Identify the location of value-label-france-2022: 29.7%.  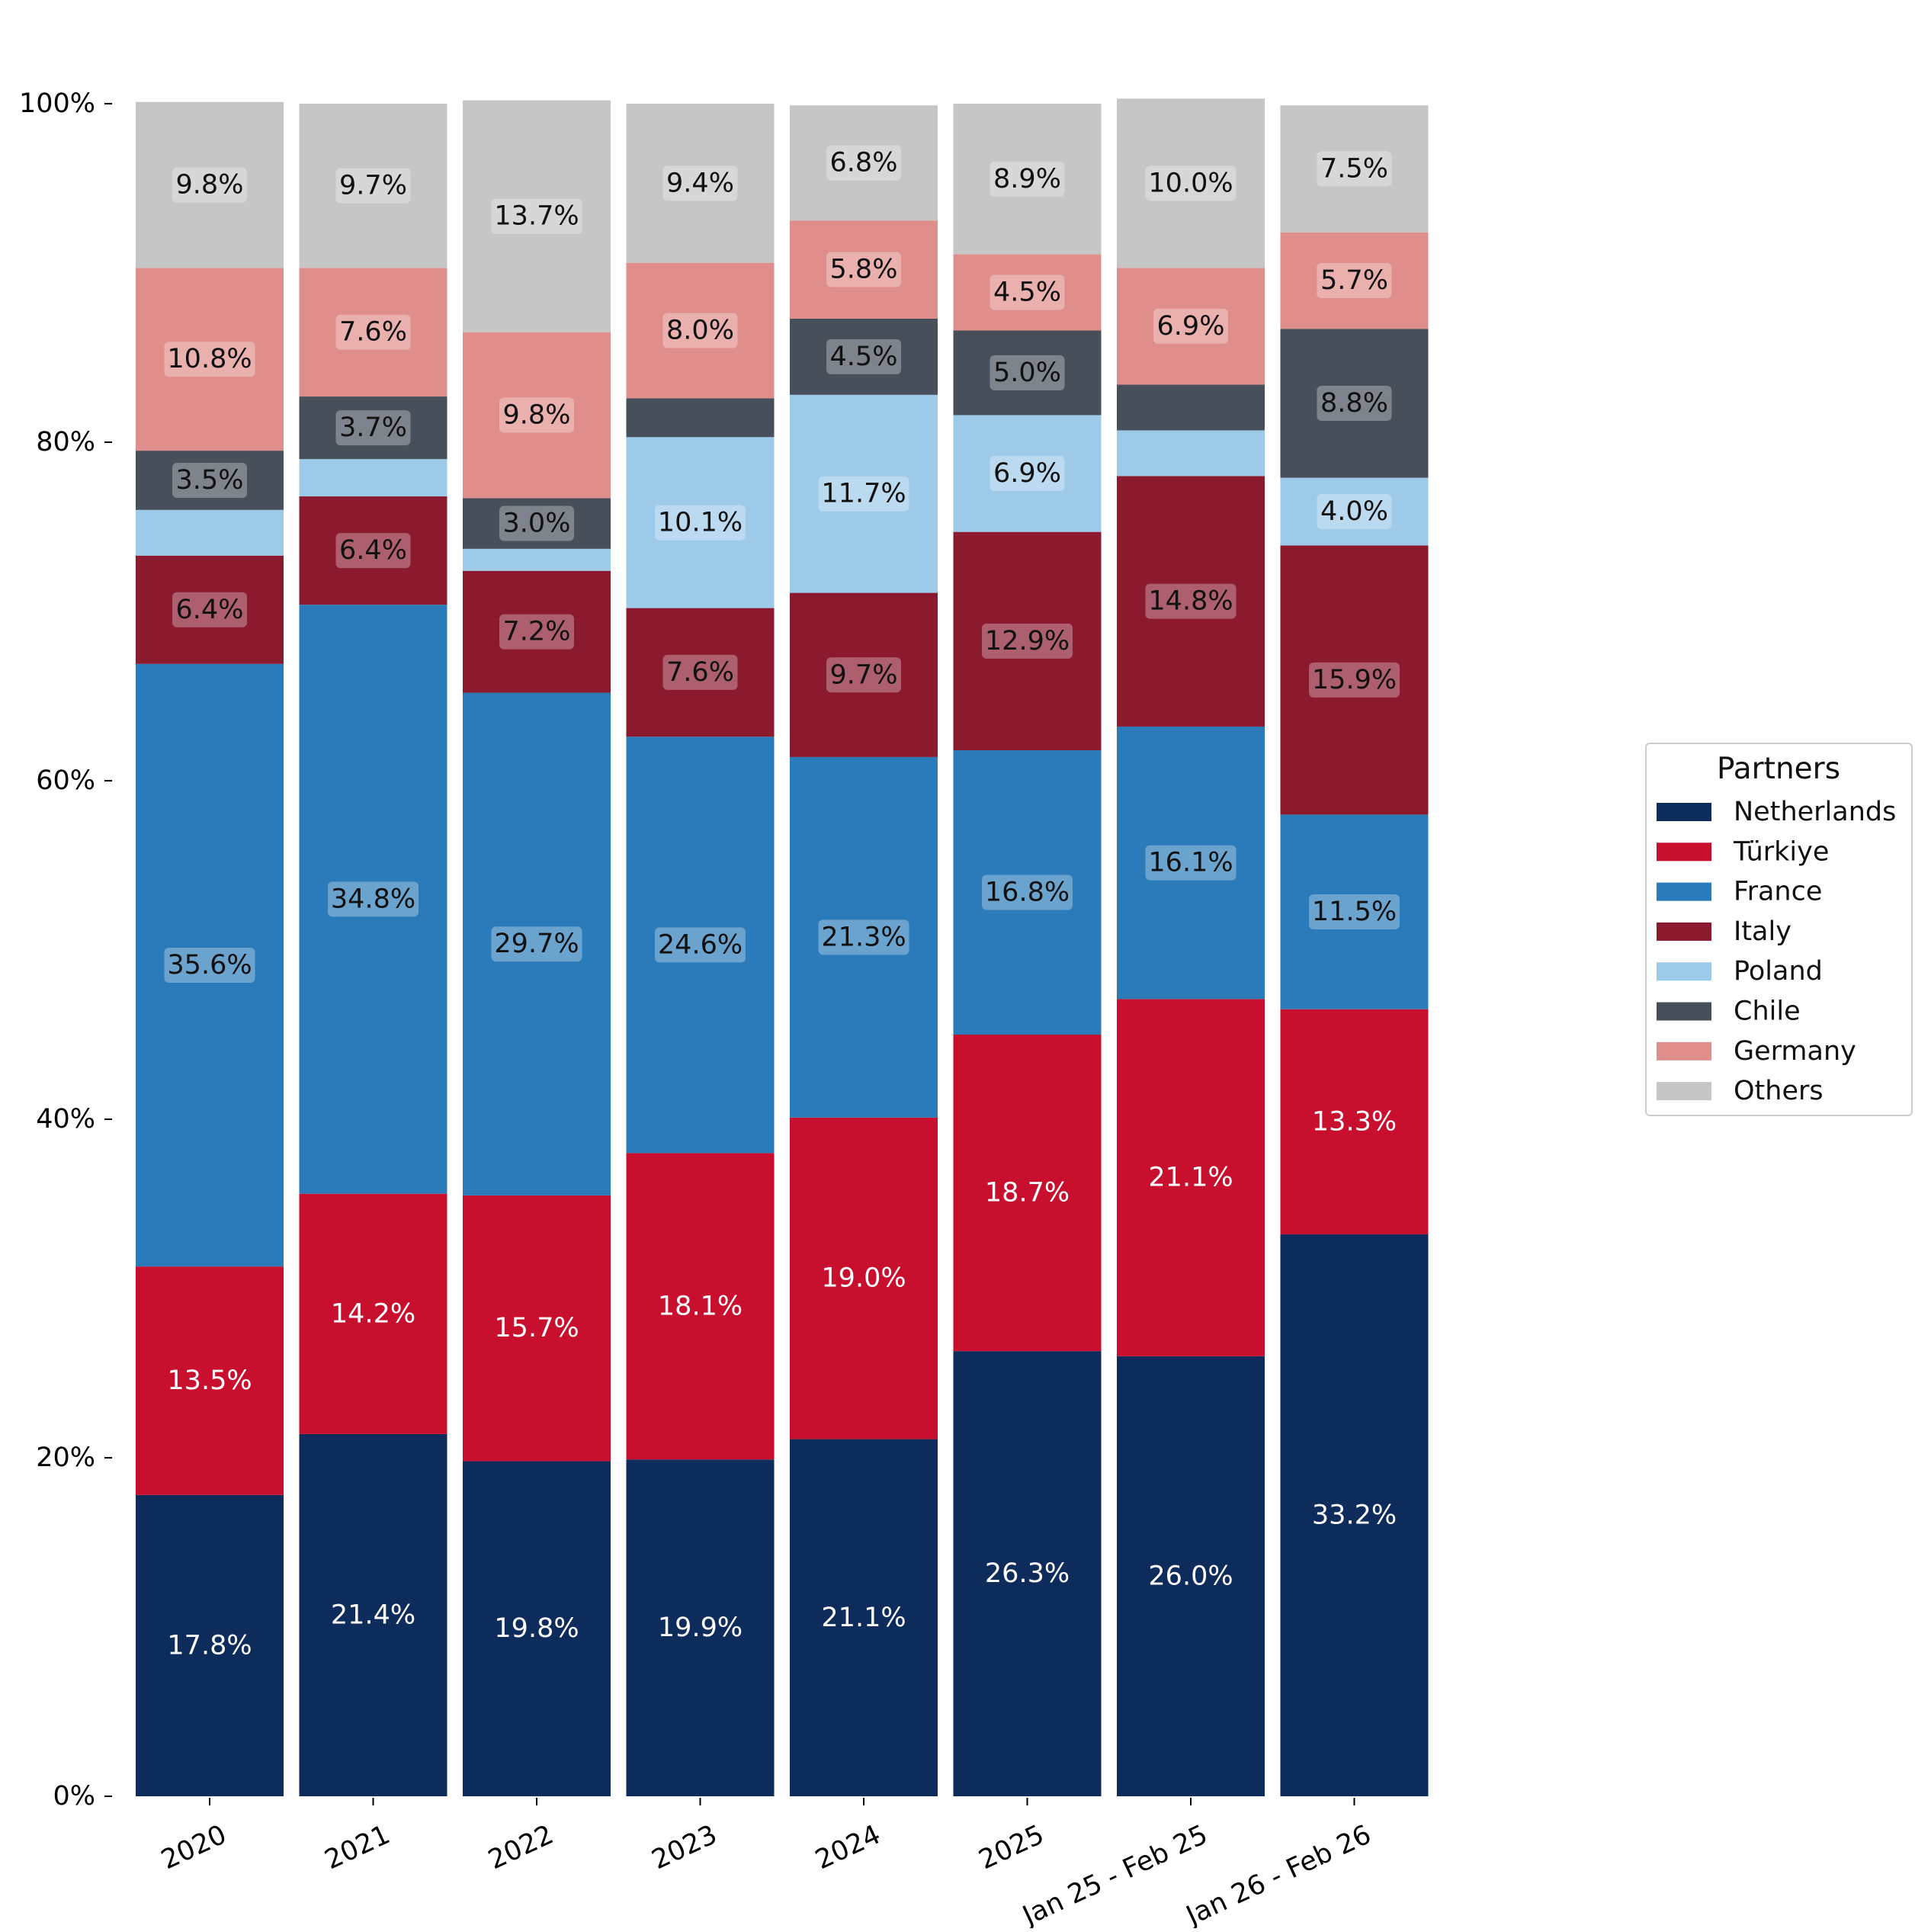
(536, 944).